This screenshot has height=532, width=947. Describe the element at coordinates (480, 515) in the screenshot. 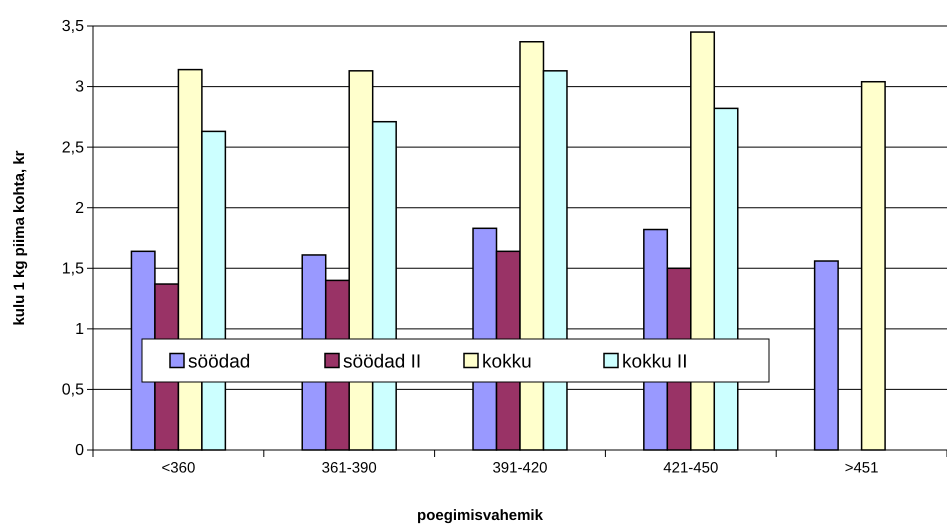

I see `x-axis-title: poegimisvahemik` at that location.